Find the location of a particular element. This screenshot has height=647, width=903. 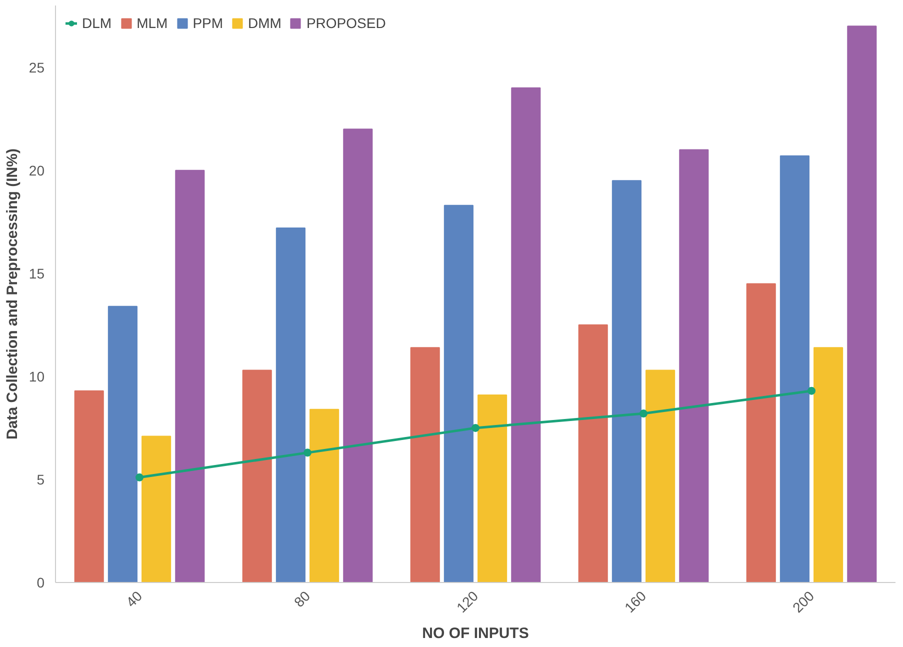

legend-label: PPM is located at coordinates (208, 23).